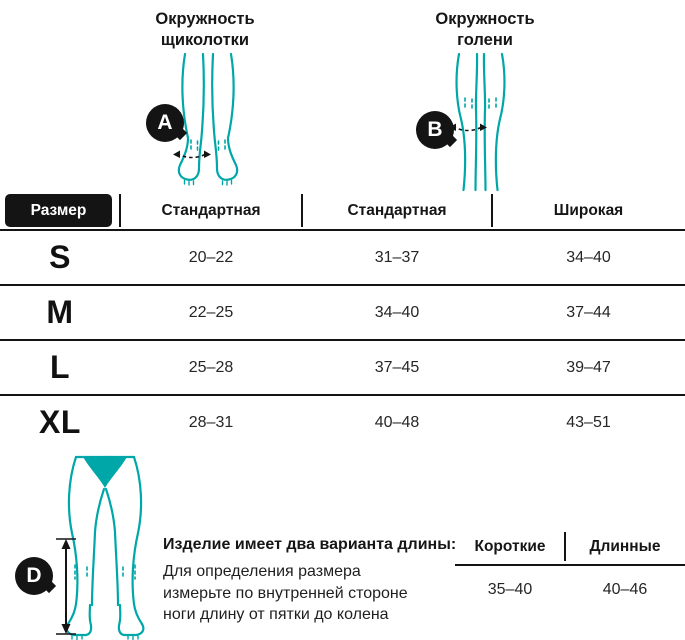 This screenshot has width=685, height=640. Describe the element at coordinates (397, 257) in the screenshot. I see `calf-standard-value: 31–37` at that location.